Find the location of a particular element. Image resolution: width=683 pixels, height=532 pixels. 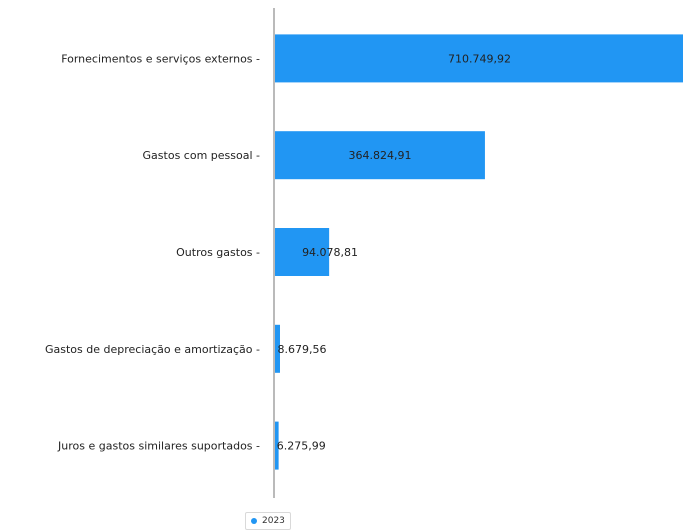

category-label: Fornecimentos e serviços externos - is located at coordinates (160, 58).